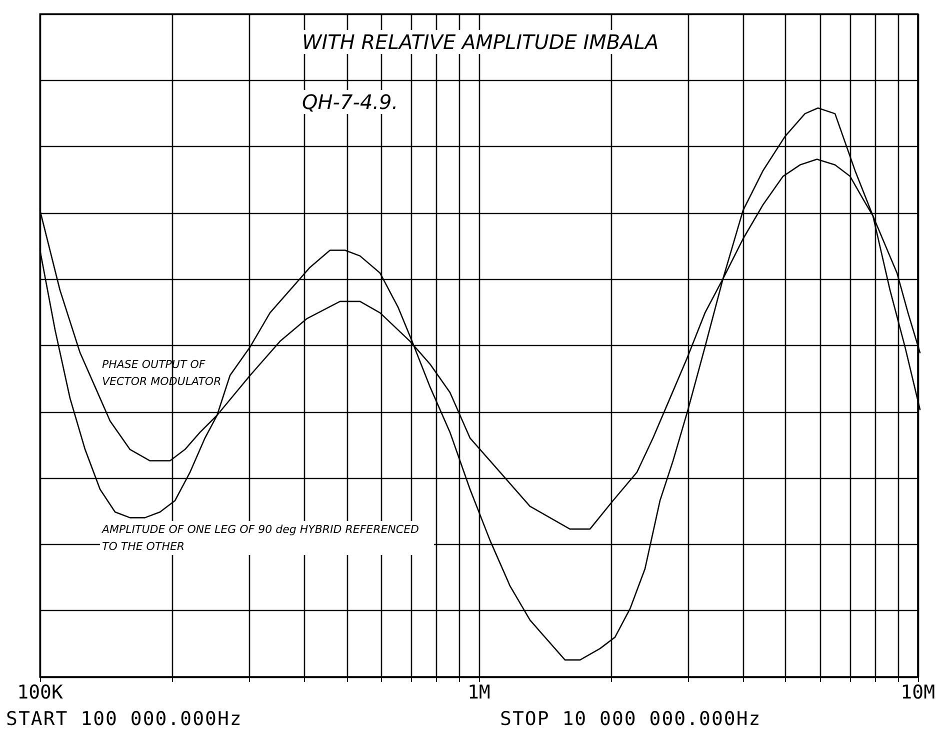 The image size is (938, 742). I want to click on x-tick-label: 10M, so click(918, 693).